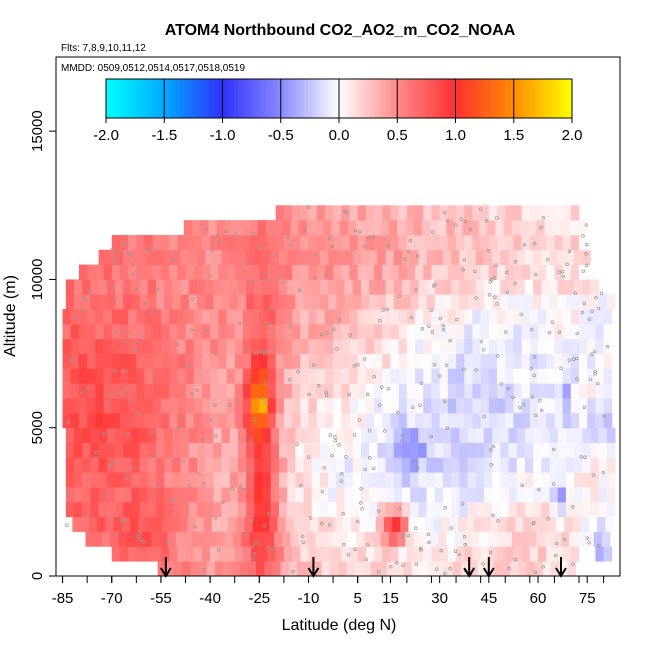 The width and height of the screenshot is (650, 650). Describe the element at coordinates (328, 591) in the screenshot. I see `x-axis: -85 -70 -55 -40 -25 -10 5 15 30 45 60 75` at that location.